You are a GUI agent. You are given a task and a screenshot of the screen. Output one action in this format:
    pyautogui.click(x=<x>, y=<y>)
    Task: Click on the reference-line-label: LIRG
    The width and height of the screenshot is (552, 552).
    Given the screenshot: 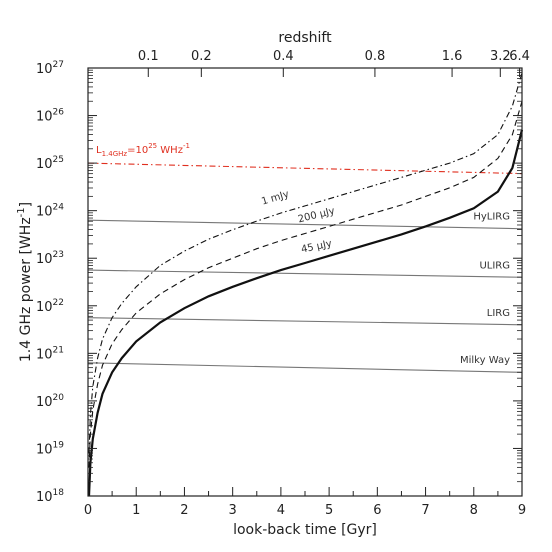 What is the action you would take?
    pyautogui.click(x=498, y=313)
    